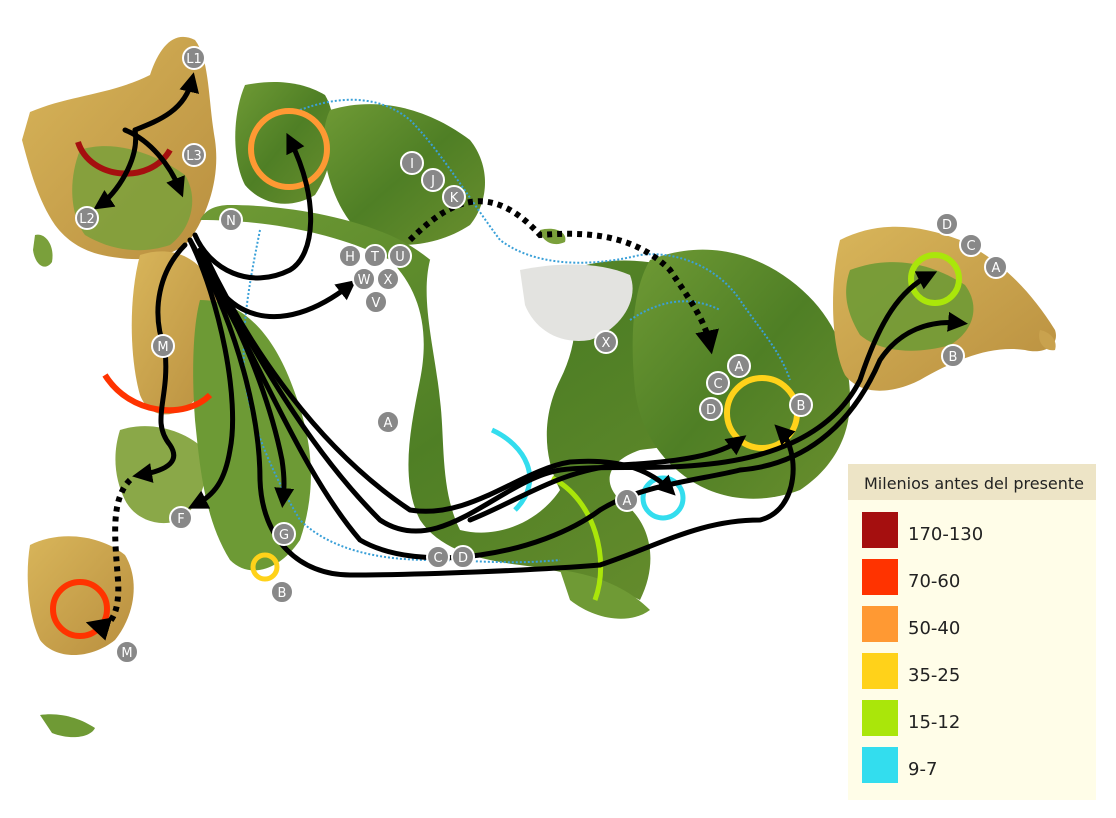 This screenshot has height=818, width=1116. I want to click on landmass-europe, so click(404, 175).